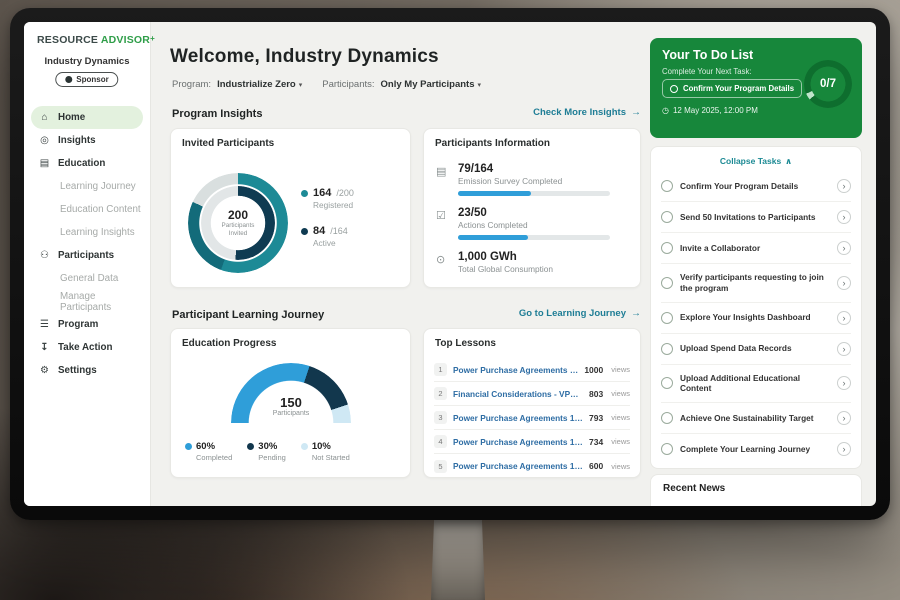  I want to click on sidebar-item: ⚙ Settings, so click(87, 370).